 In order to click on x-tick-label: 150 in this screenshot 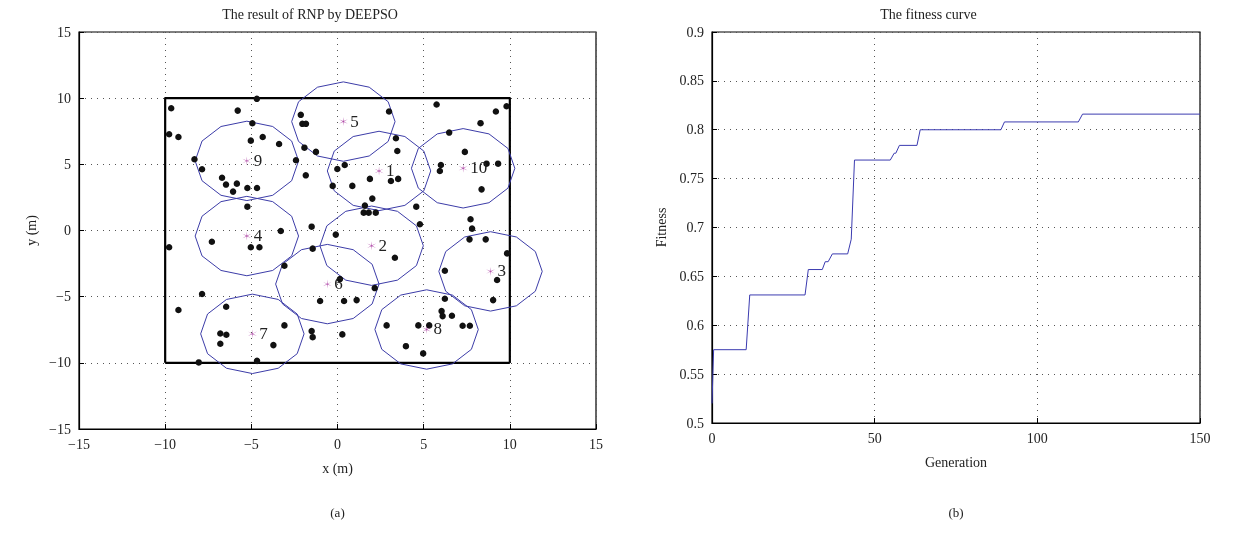, I will do `click(1200, 438)`.